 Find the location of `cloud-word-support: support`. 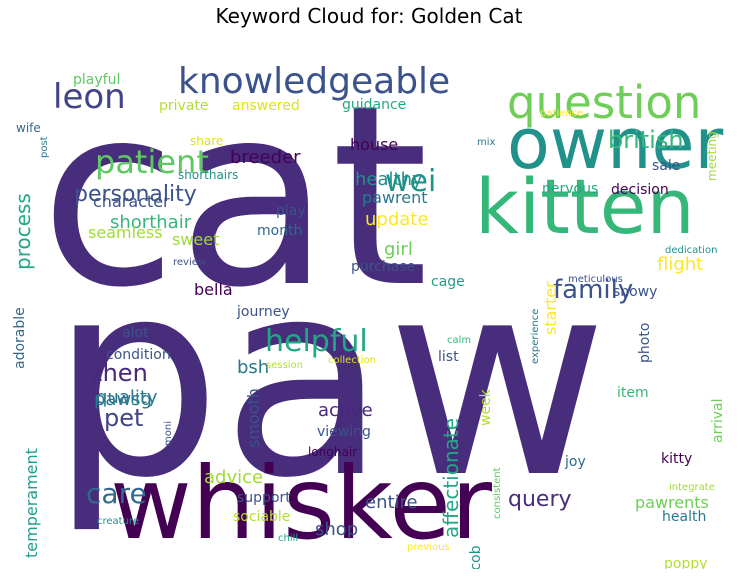

cloud-word-support: support is located at coordinates (264, 498).